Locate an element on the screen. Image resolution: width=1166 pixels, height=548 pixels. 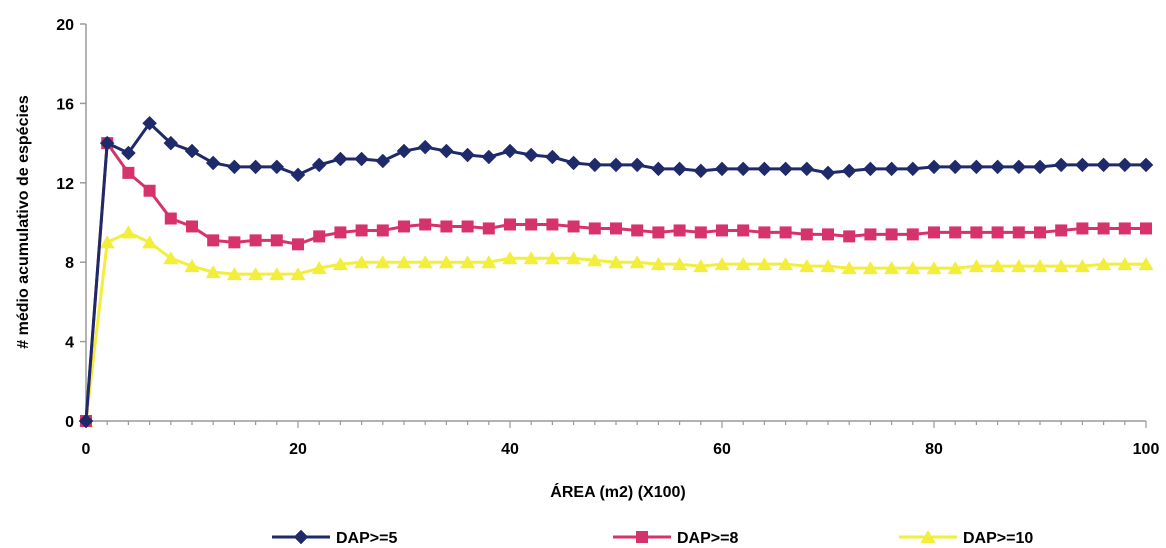
legend-item: DAP>=5 is located at coordinates (334, 538).